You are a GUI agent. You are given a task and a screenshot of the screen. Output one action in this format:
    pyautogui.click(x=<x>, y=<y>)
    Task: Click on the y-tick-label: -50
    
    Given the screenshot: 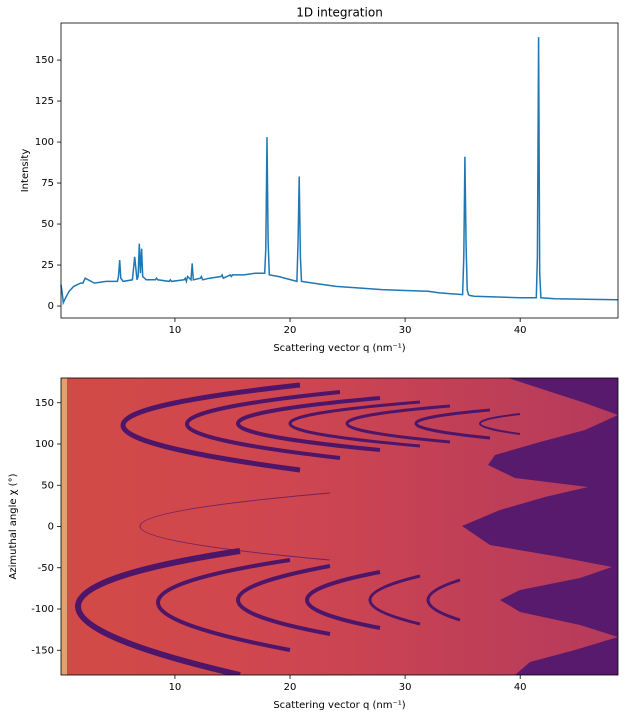 What is the action you would take?
    pyautogui.click(x=46, y=568)
    